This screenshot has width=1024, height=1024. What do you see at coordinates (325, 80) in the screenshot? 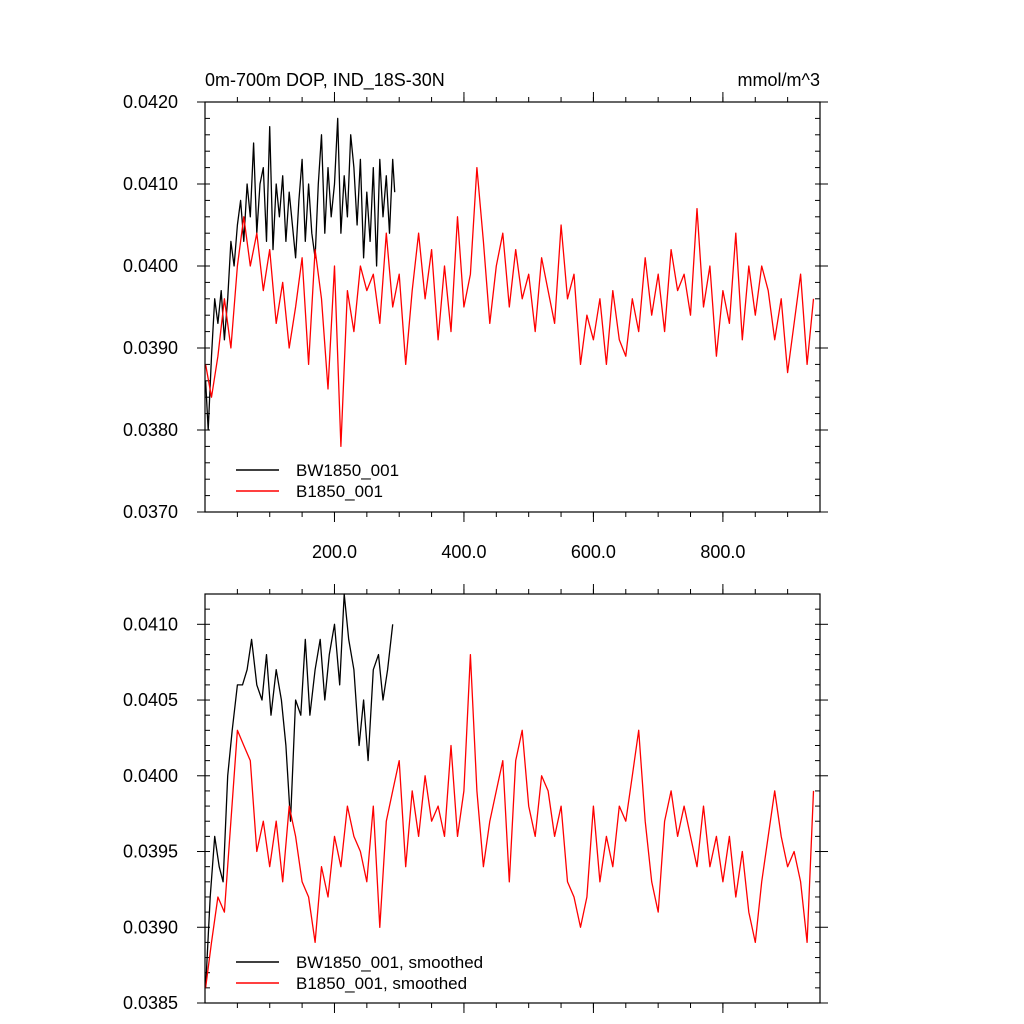
I see `chart-title: 0m-700m DOP, IND_18S-30N` at bounding box center [325, 80].